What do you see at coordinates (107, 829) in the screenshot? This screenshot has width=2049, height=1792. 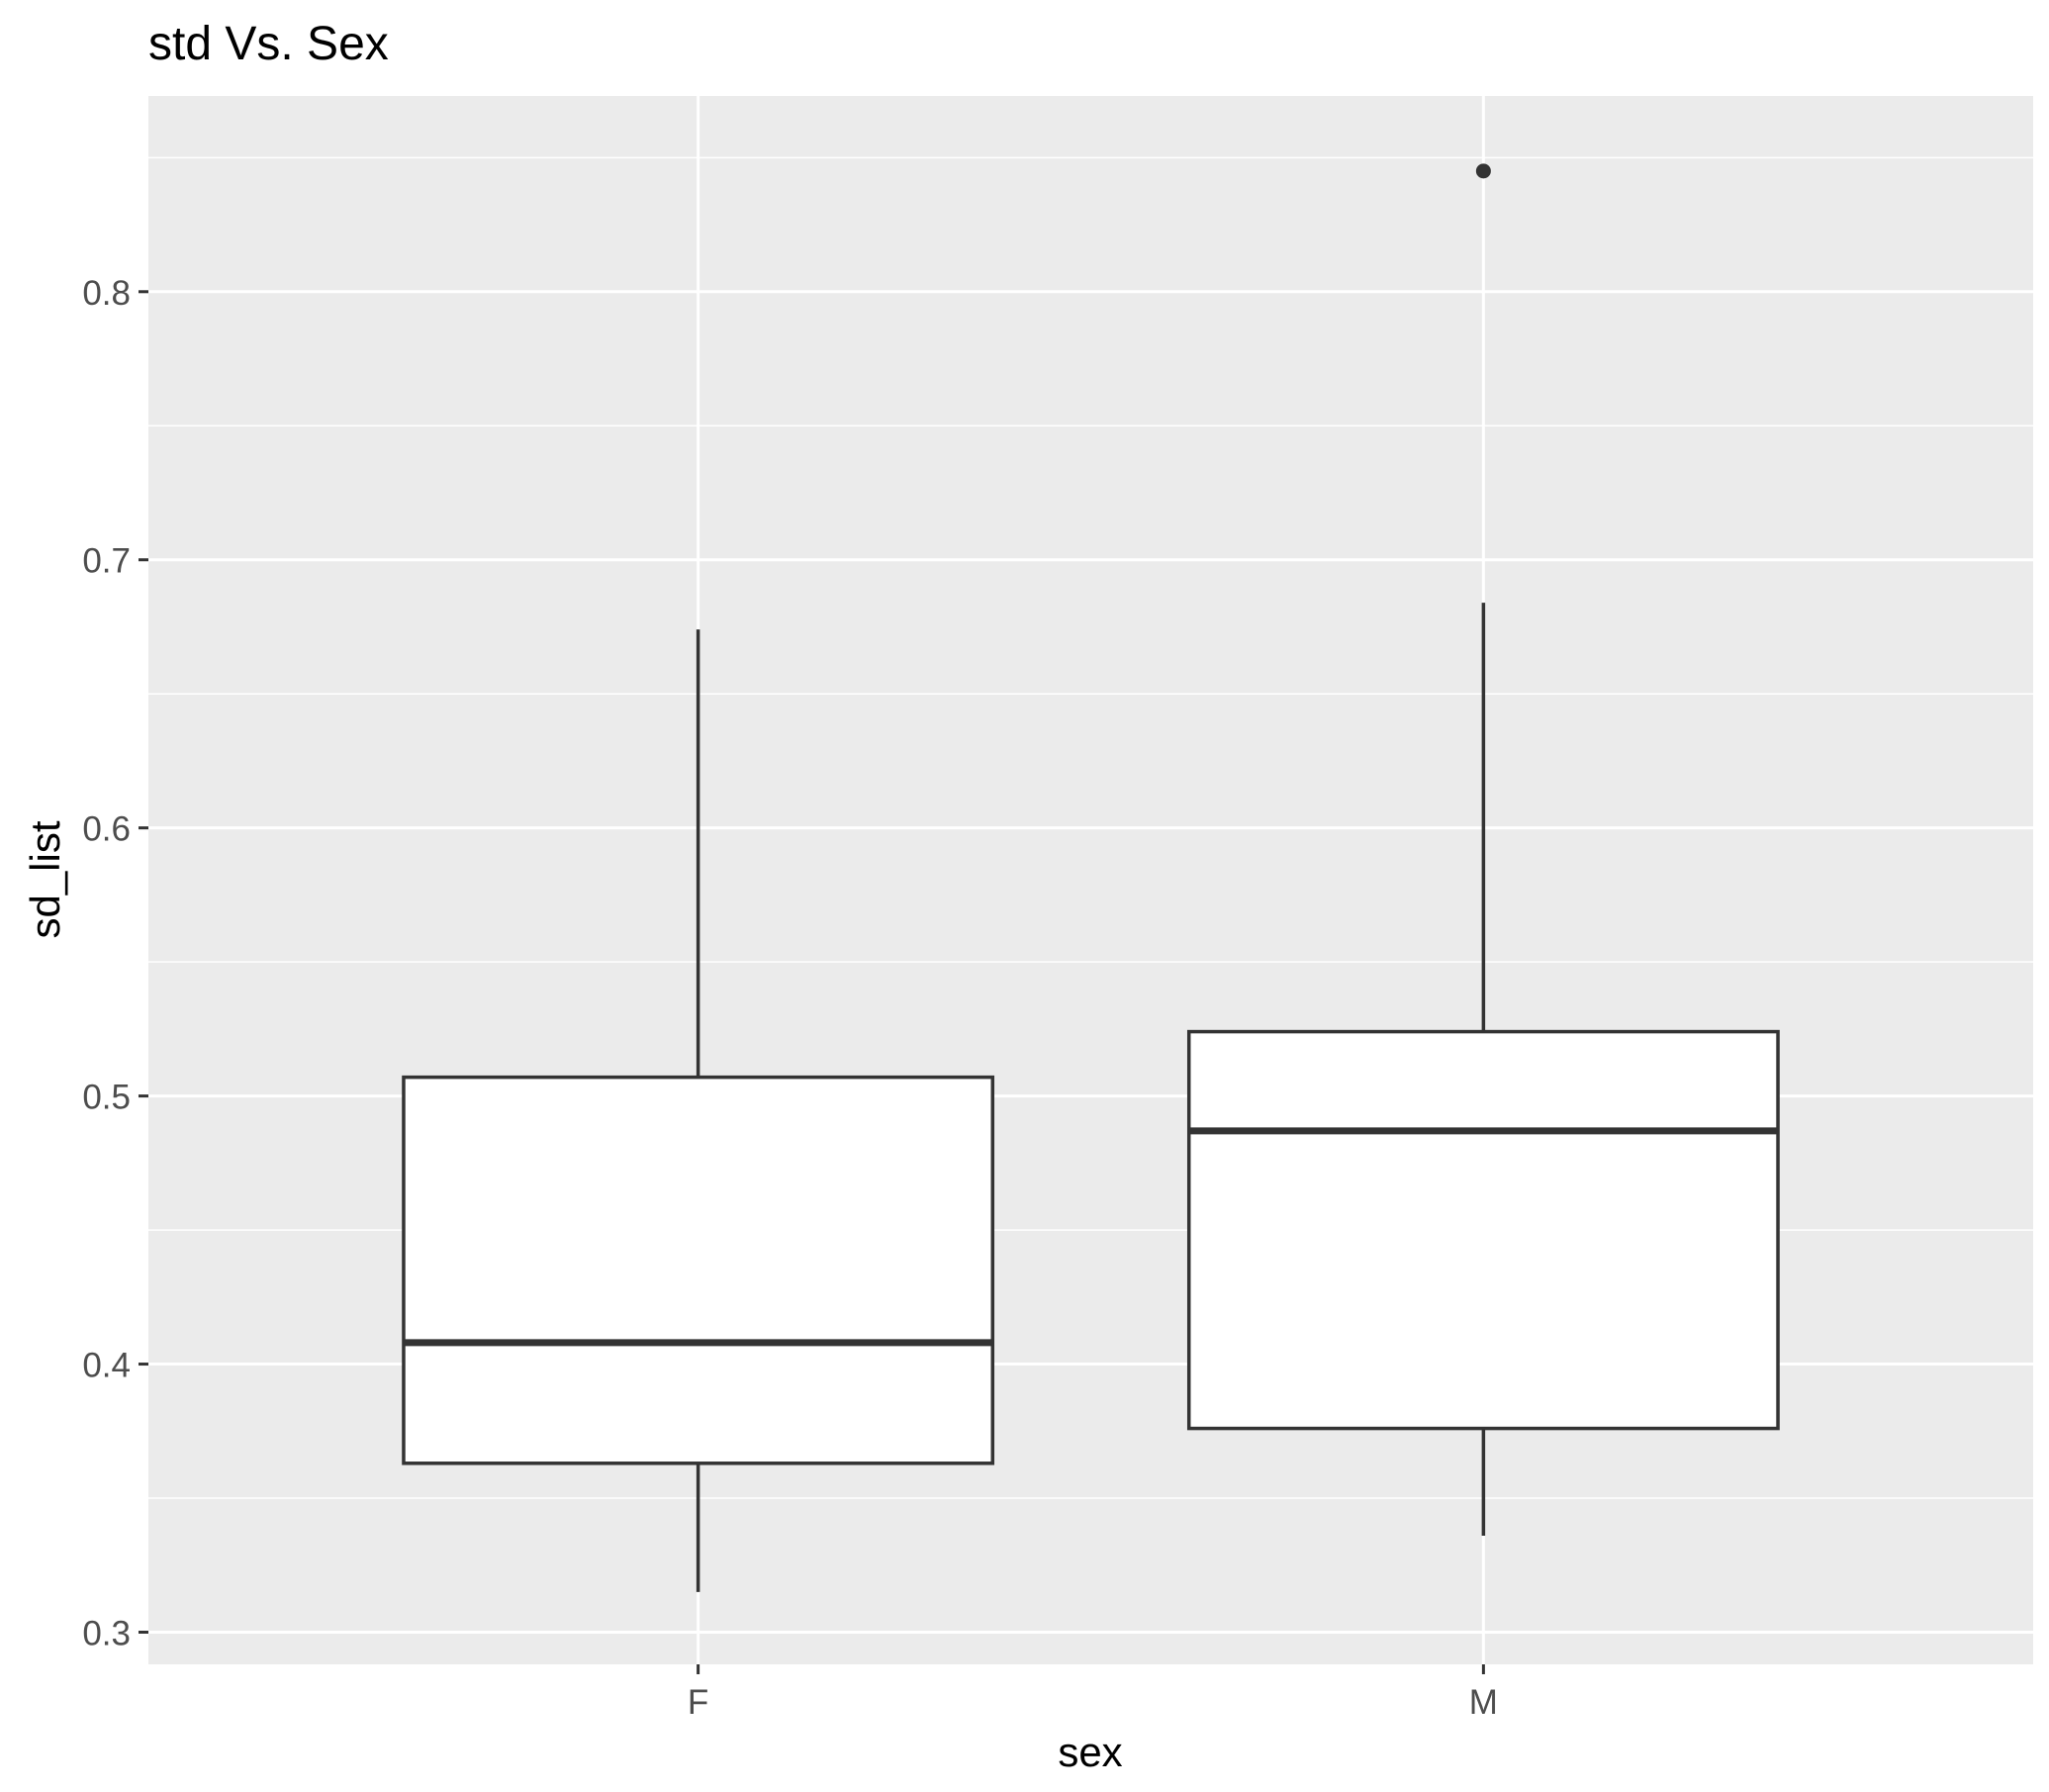 I see `y-tick-label: 0.6` at bounding box center [107, 829].